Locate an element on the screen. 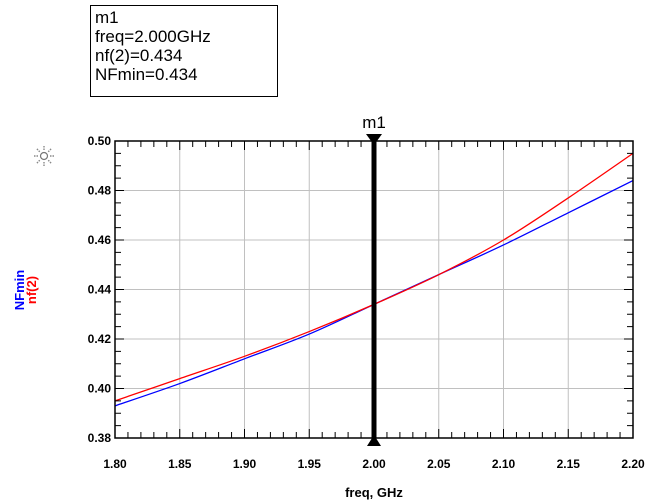  x-tick-label: 1.90 is located at coordinates (245, 464).